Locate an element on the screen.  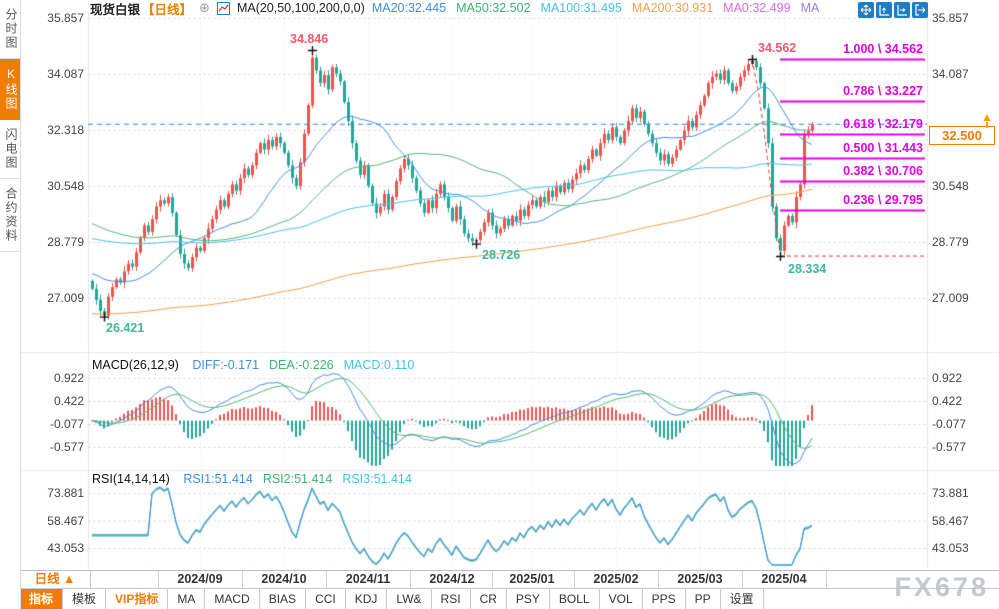
price-extreme-label: 26.421 is located at coordinates (125, 327).